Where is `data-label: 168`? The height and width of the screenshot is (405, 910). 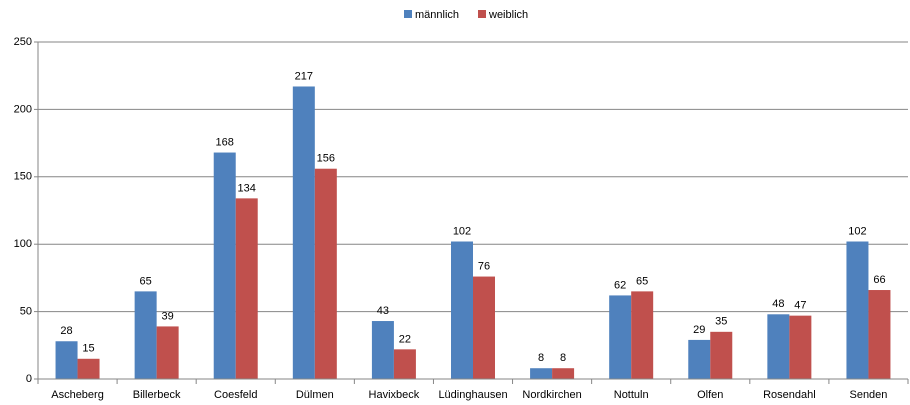 data-label: 168 is located at coordinates (225, 142).